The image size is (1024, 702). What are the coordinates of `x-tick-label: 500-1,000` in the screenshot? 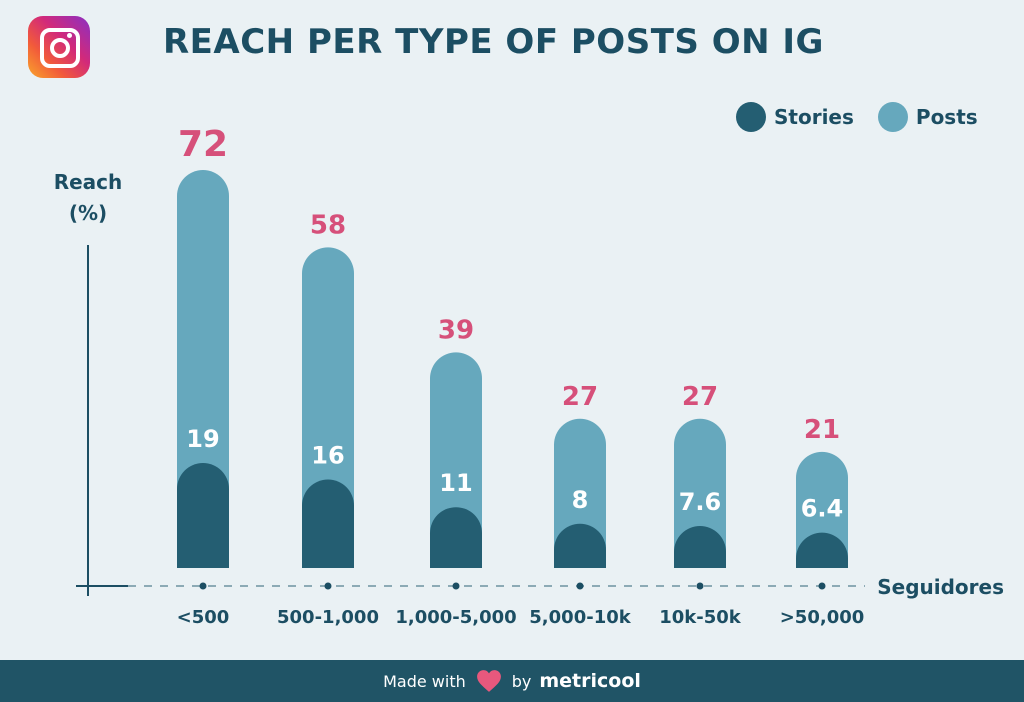 It's located at (328, 617).